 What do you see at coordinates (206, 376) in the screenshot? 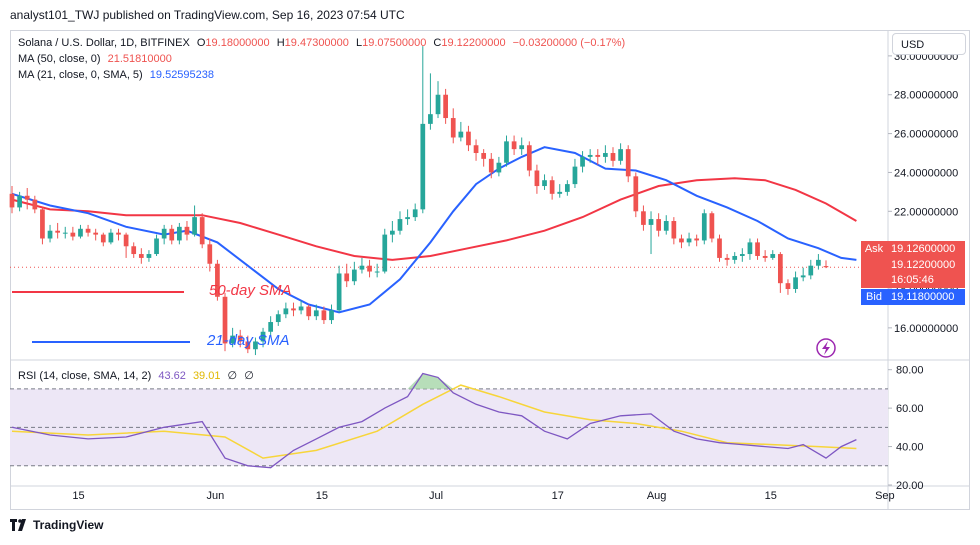
I see `rsi-sma-value: 39.01` at bounding box center [206, 376].